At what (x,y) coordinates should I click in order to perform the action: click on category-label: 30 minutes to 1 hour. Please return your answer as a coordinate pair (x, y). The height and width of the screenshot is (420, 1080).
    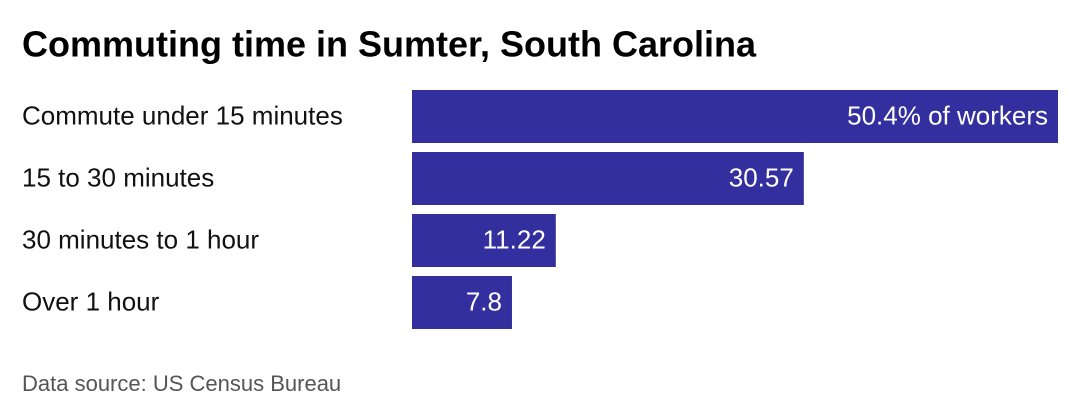
    Looking at the image, I should click on (140, 239).